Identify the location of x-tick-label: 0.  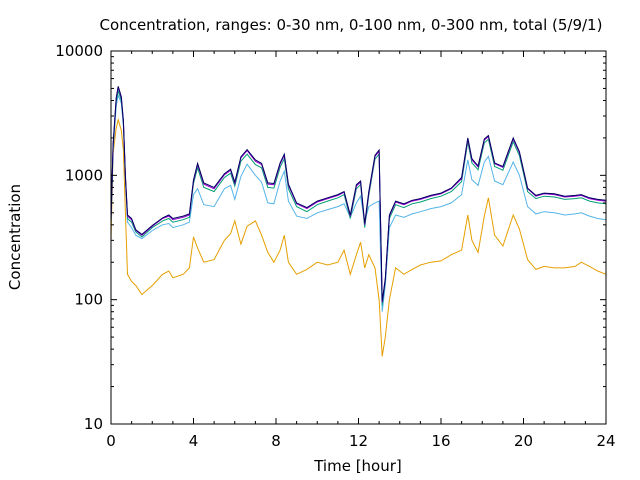
(111, 441).